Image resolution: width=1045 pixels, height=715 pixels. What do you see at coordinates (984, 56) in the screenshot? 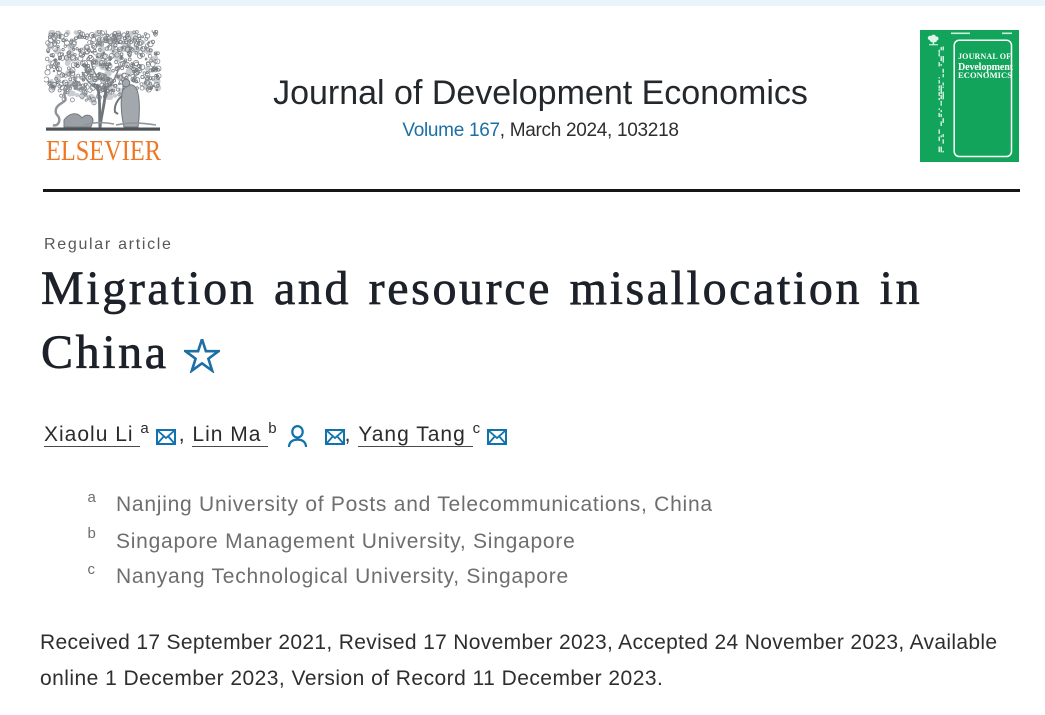
I see `svg-text: JOURNAL OF` at bounding box center [984, 56].